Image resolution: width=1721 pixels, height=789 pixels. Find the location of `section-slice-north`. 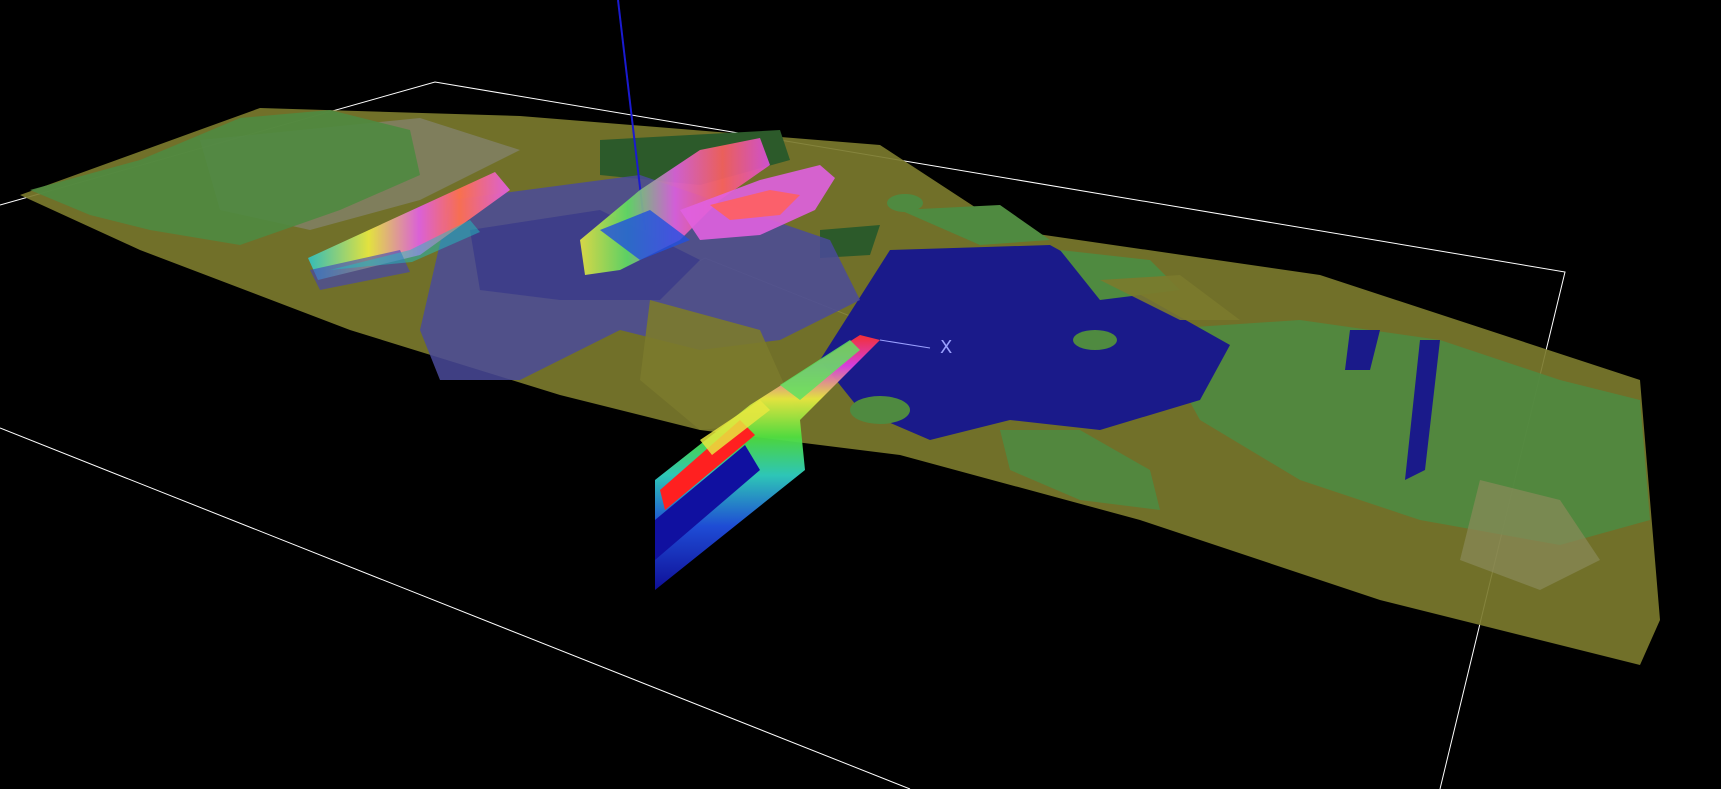

section-slice-north is located at coordinates (707, 206).